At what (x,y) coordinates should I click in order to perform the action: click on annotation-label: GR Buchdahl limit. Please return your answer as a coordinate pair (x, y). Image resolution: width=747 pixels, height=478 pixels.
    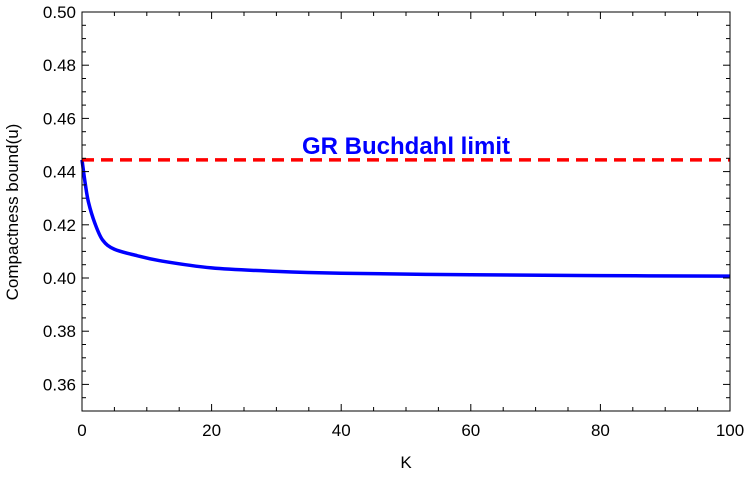
    Looking at the image, I should click on (406, 146).